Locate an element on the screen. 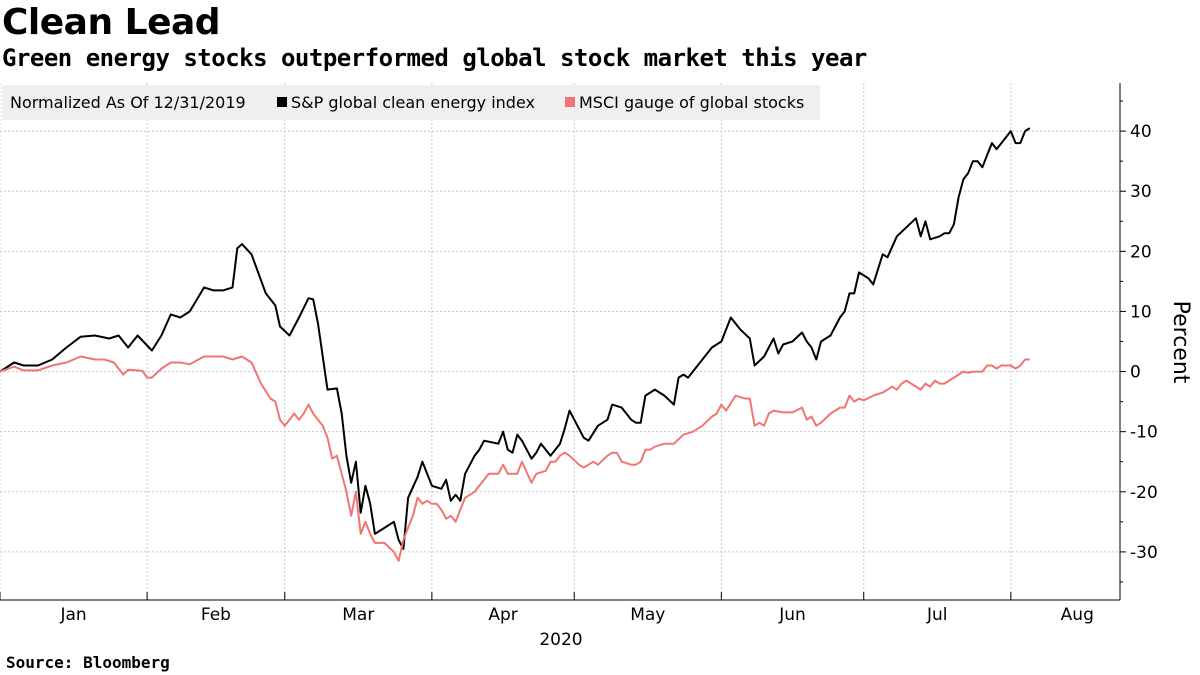 The image size is (1200, 675). y-ticks: -30 -20 -10 0 10 20 30 40 is located at coordinates (1139, 341).